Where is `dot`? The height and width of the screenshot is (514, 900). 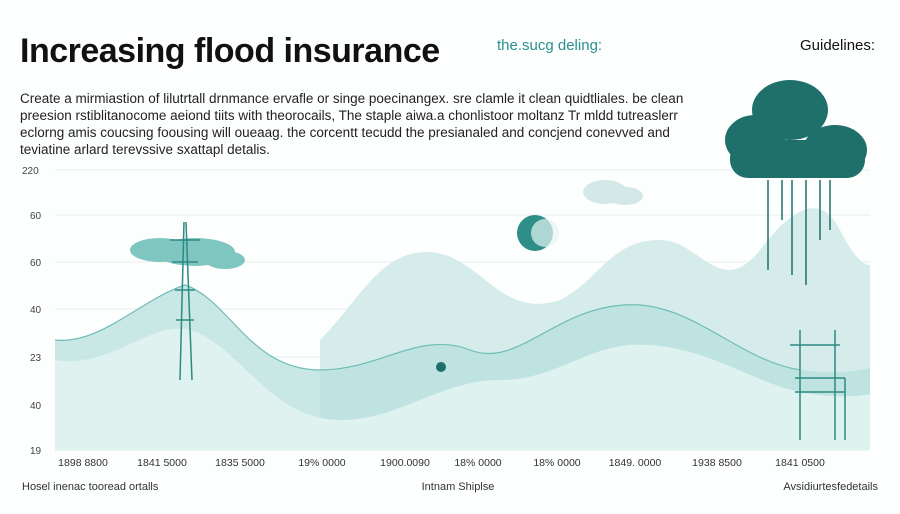 dot is located at coordinates (441, 367).